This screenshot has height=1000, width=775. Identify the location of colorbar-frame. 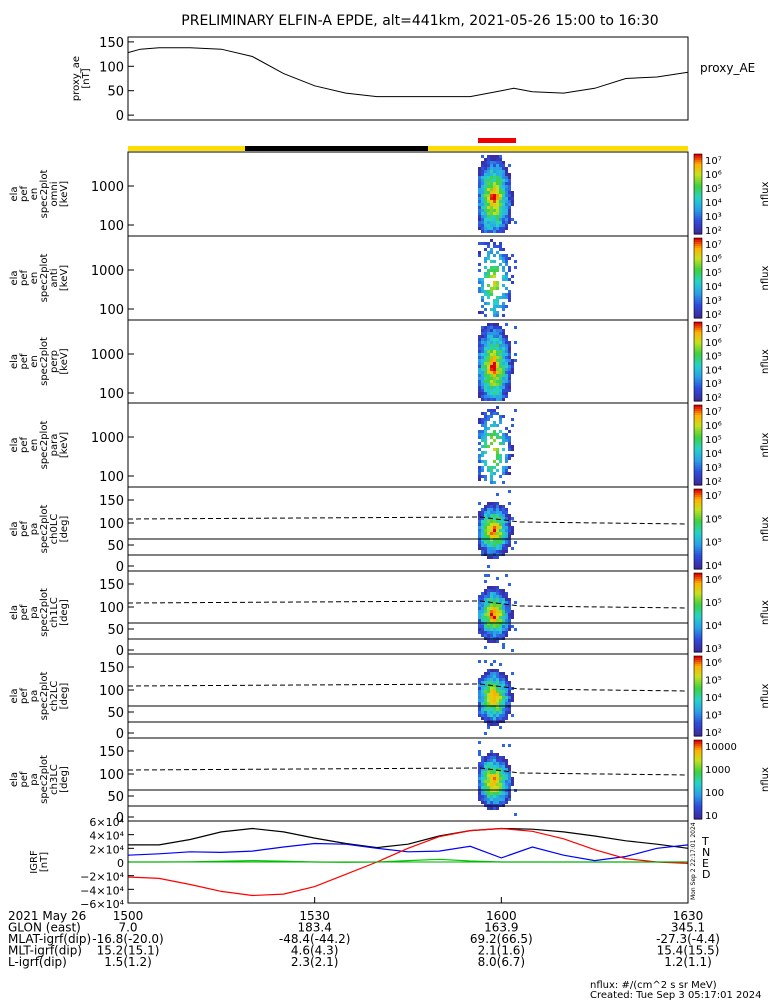
(698, 529).